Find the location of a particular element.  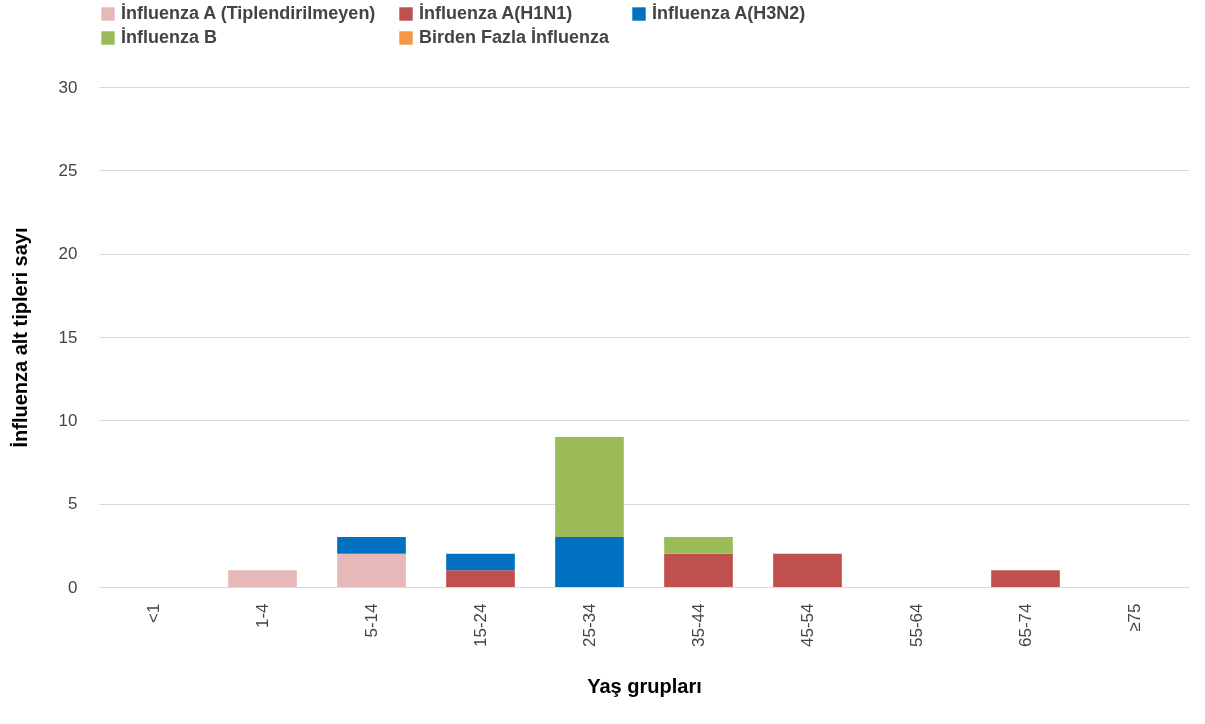

y-tick-label: 10 is located at coordinates (68, 420).